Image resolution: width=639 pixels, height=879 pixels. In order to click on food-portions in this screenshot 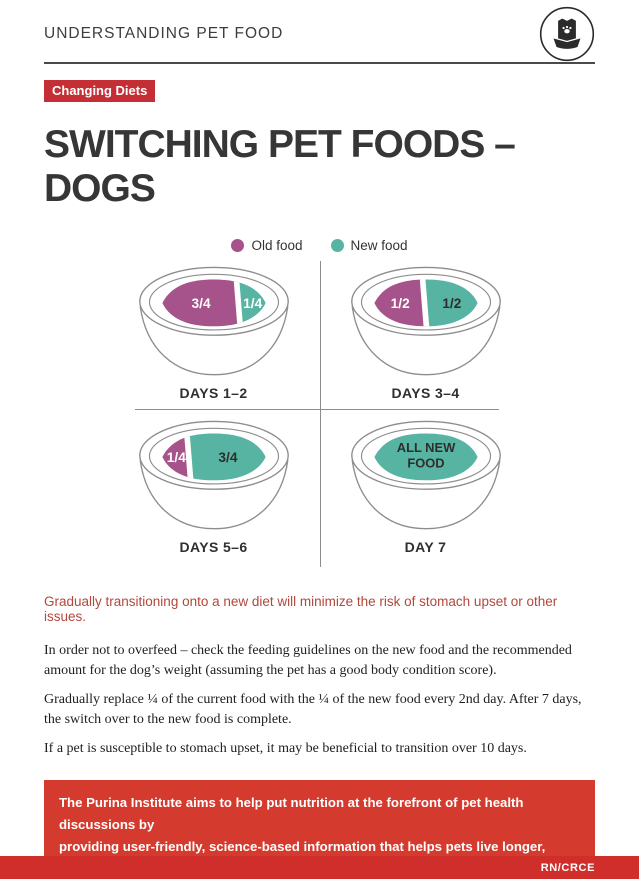, I will do `click(425, 457)`.